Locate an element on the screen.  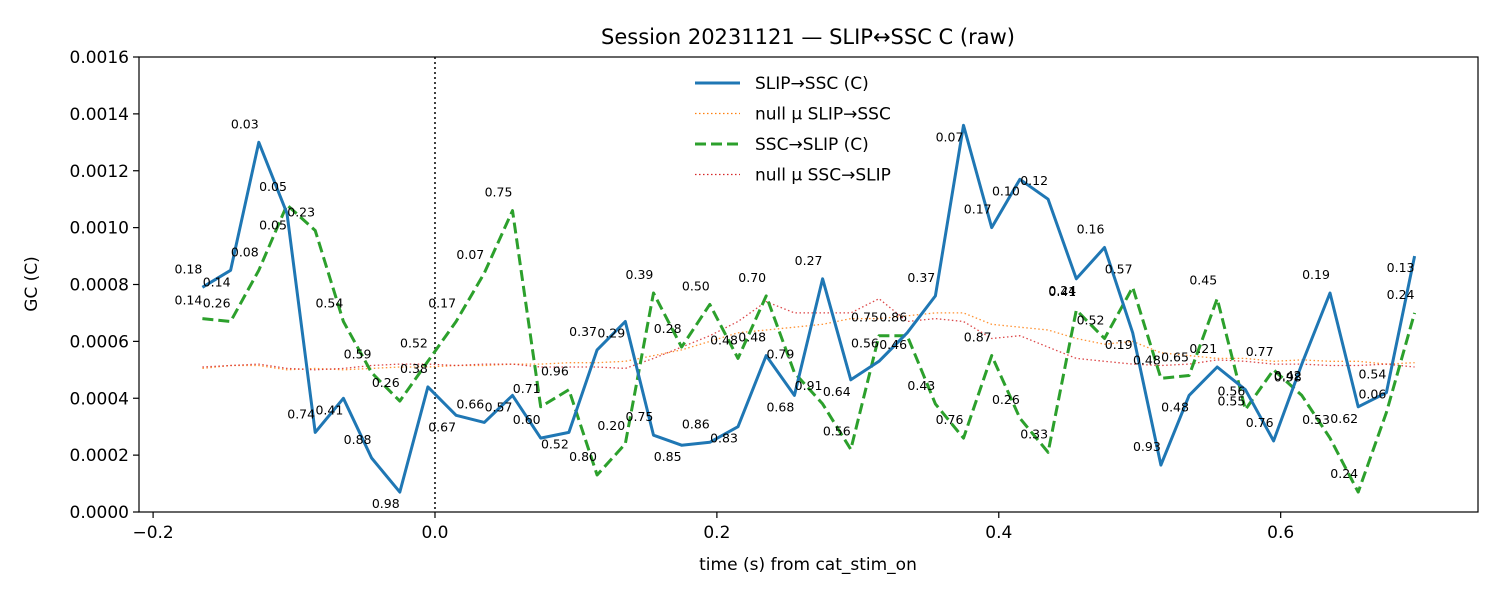
chart-title: Session 20231121 — SLIP↔SSC C (raw) is located at coordinates (808, 37).